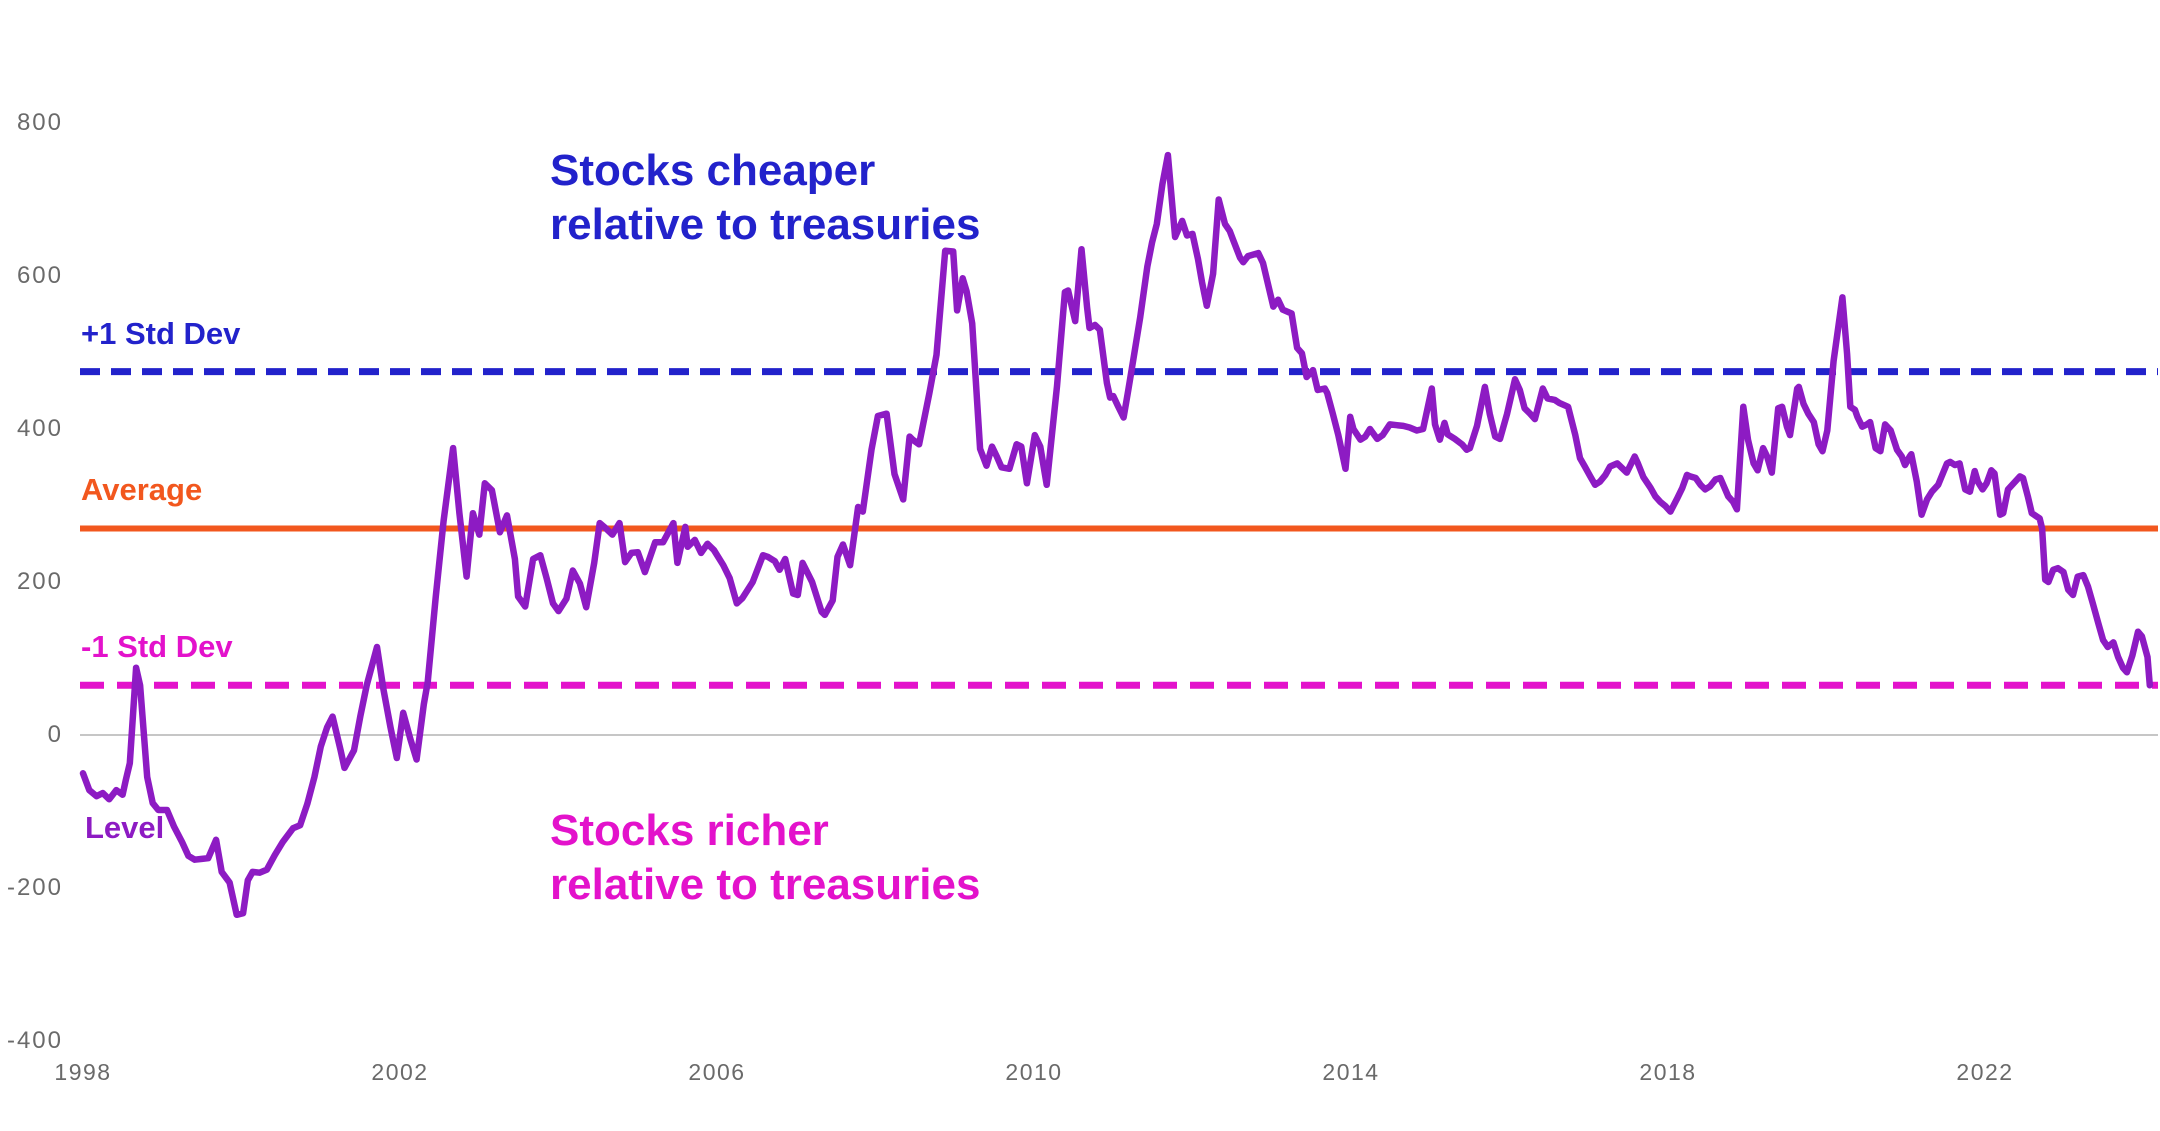 The width and height of the screenshot is (2160, 1131). What do you see at coordinates (1351, 1072) in the screenshot?
I see `x-tick-label-2014: 2014` at bounding box center [1351, 1072].